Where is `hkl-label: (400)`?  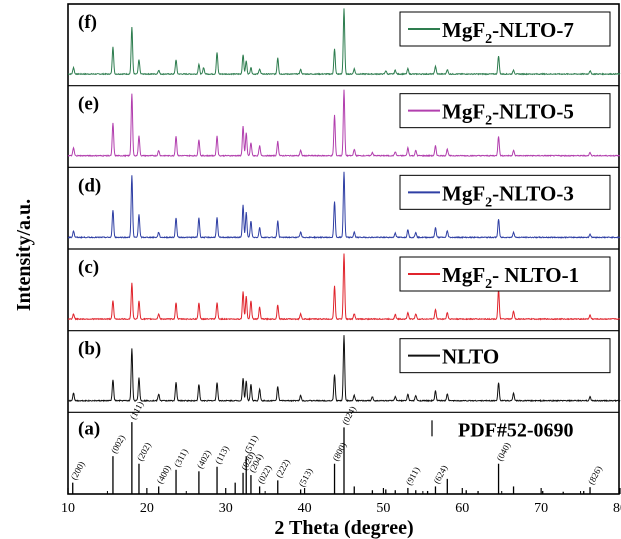
hkl-label: (400) is located at coordinates (164, 474).